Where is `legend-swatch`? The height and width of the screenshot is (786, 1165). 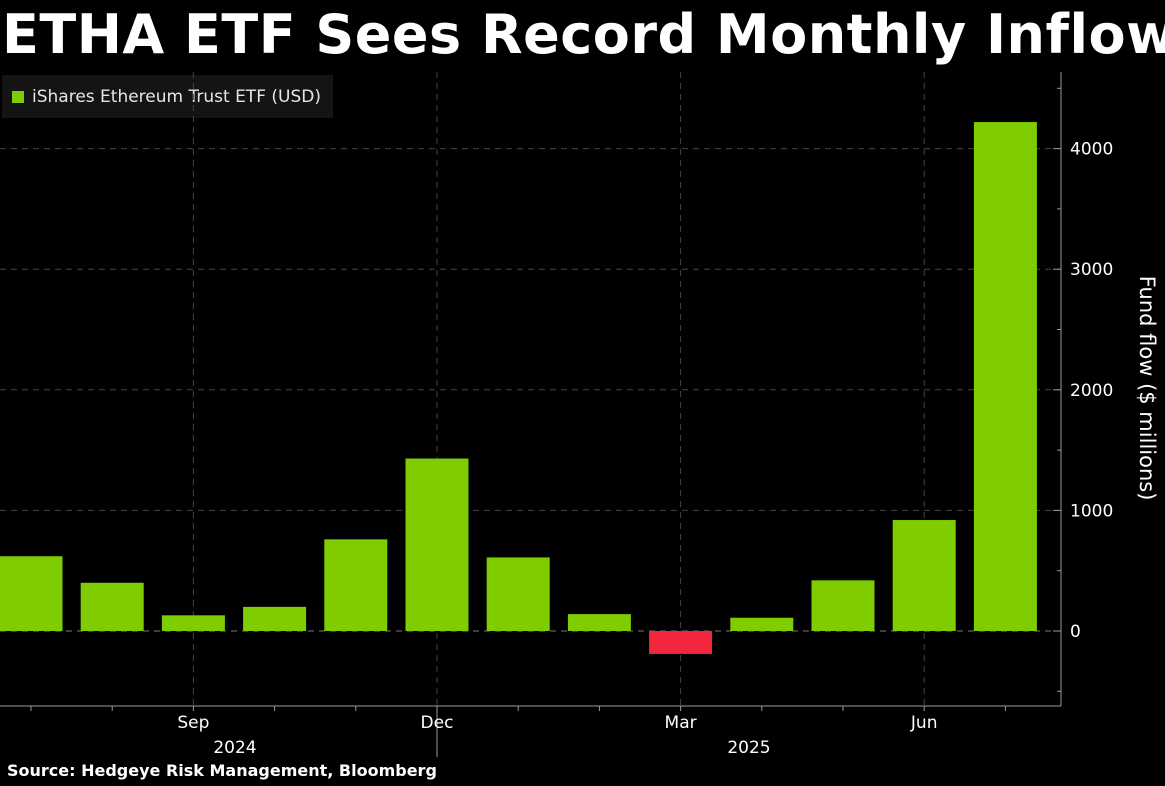 legend-swatch is located at coordinates (18, 96).